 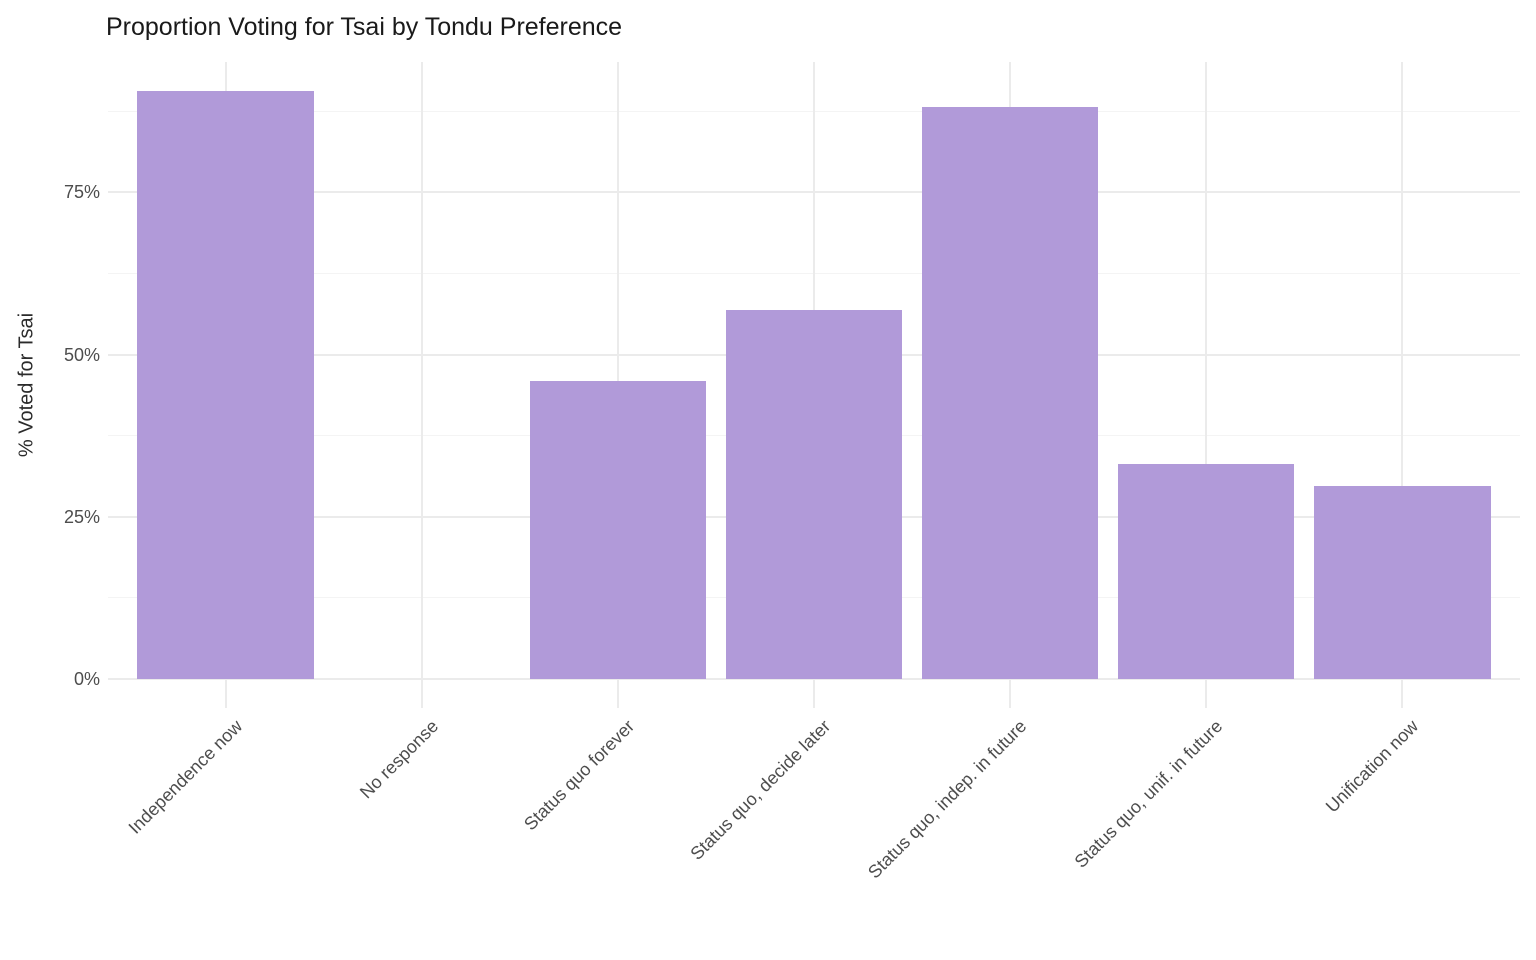 What do you see at coordinates (398, 759) in the screenshot?
I see `x-axis-label: No response` at bounding box center [398, 759].